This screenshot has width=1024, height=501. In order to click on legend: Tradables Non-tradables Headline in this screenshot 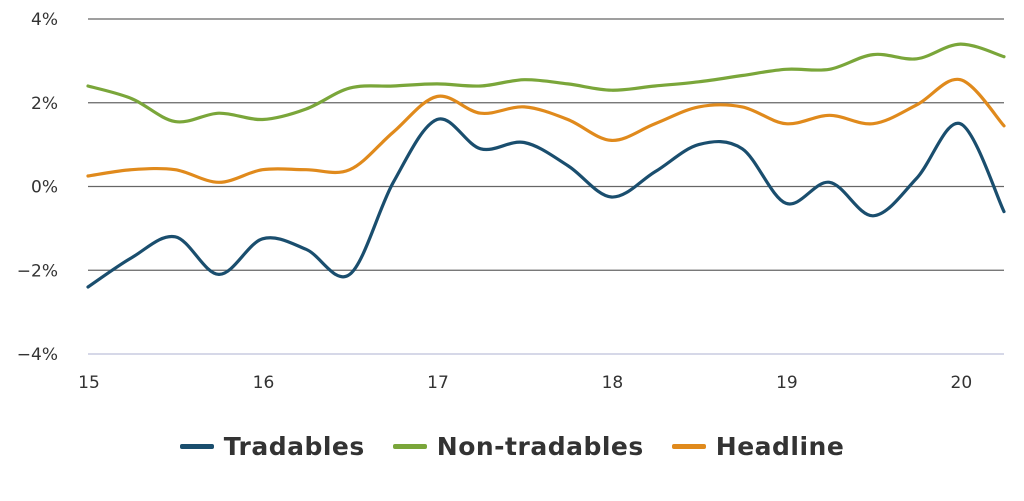, I will do `click(512, 446)`.